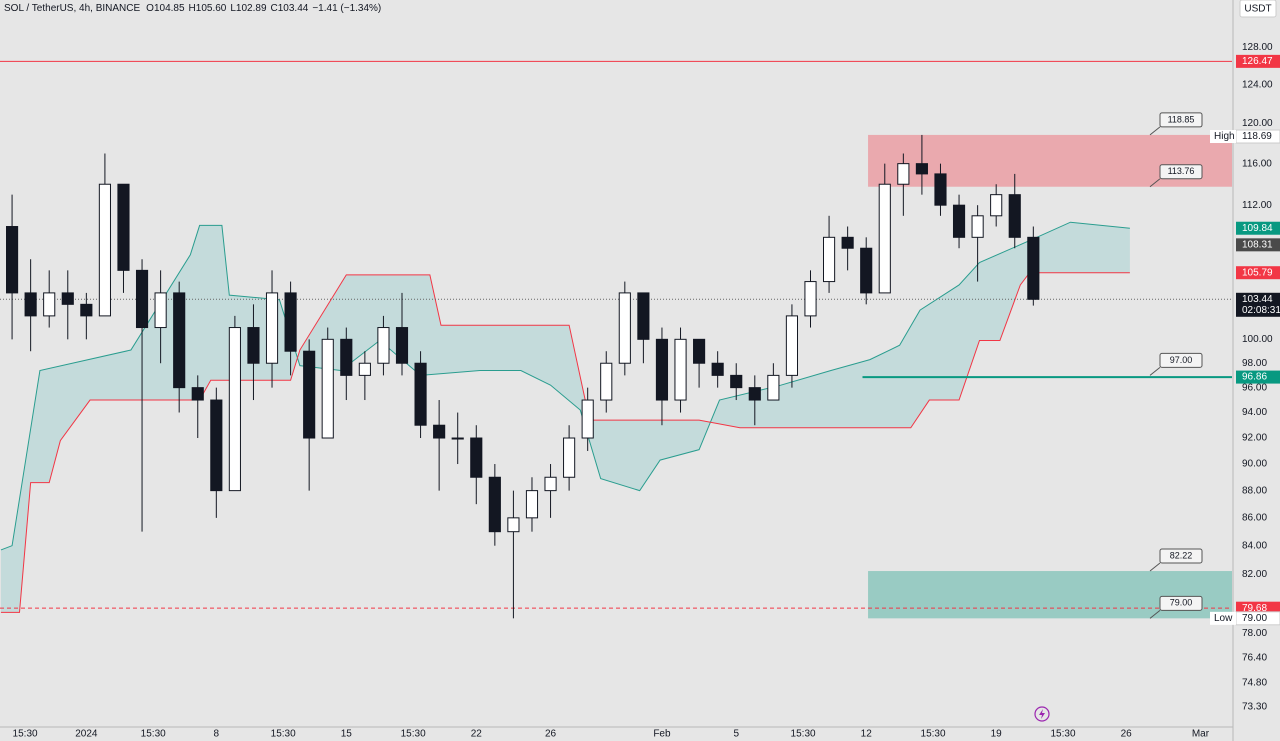 The width and height of the screenshot is (1280, 741). What do you see at coordinates (1261, 310) in the screenshot?
I see `countdown: 02:08:31` at bounding box center [1261, 310].